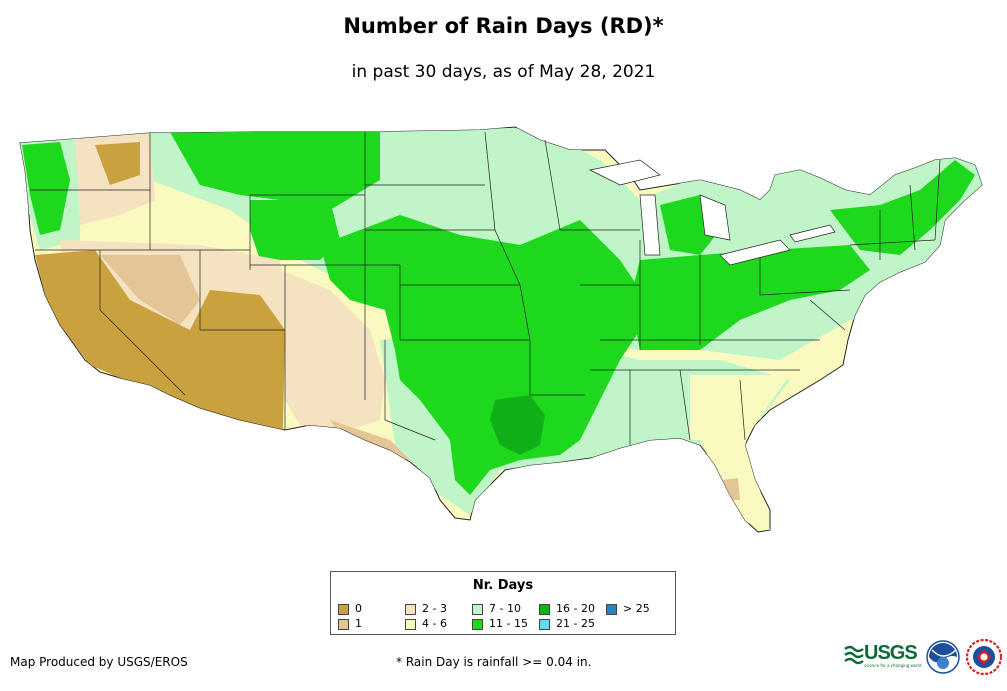 Image resolution: width=1007 pixels, height=691 pixels. Describe the element at coordinates (160, 340) in the screenshot. I see `region-0-california-arizona` at that location.